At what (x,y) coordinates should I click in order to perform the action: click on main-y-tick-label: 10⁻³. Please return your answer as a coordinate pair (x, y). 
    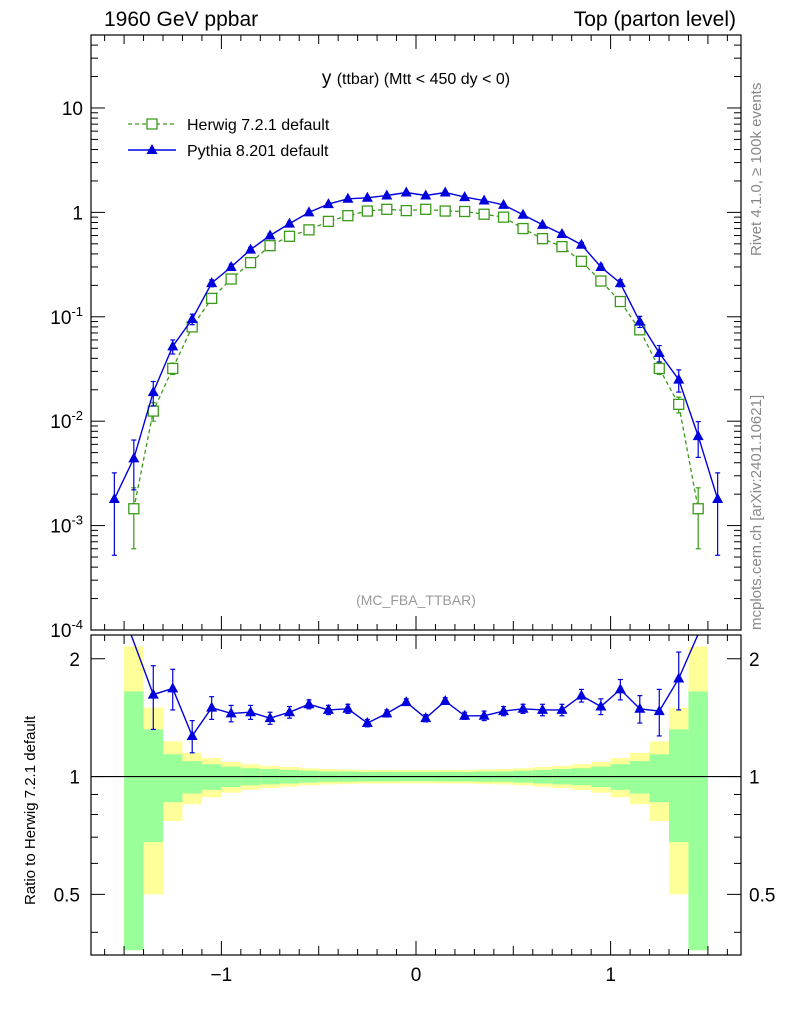
    Looking at the image, I should click on (66, 525).